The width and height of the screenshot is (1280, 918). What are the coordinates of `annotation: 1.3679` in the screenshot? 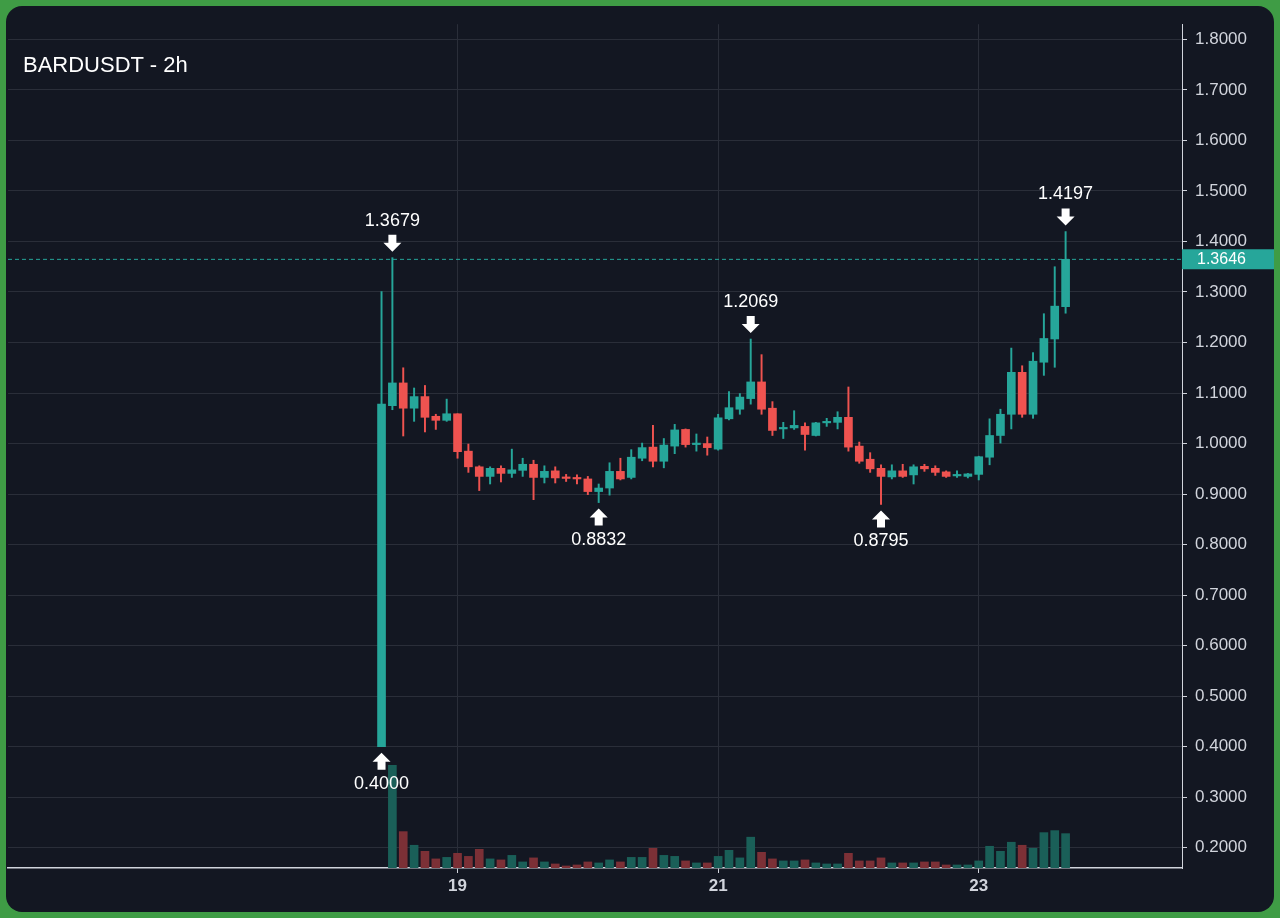 It's located at (392, 219).